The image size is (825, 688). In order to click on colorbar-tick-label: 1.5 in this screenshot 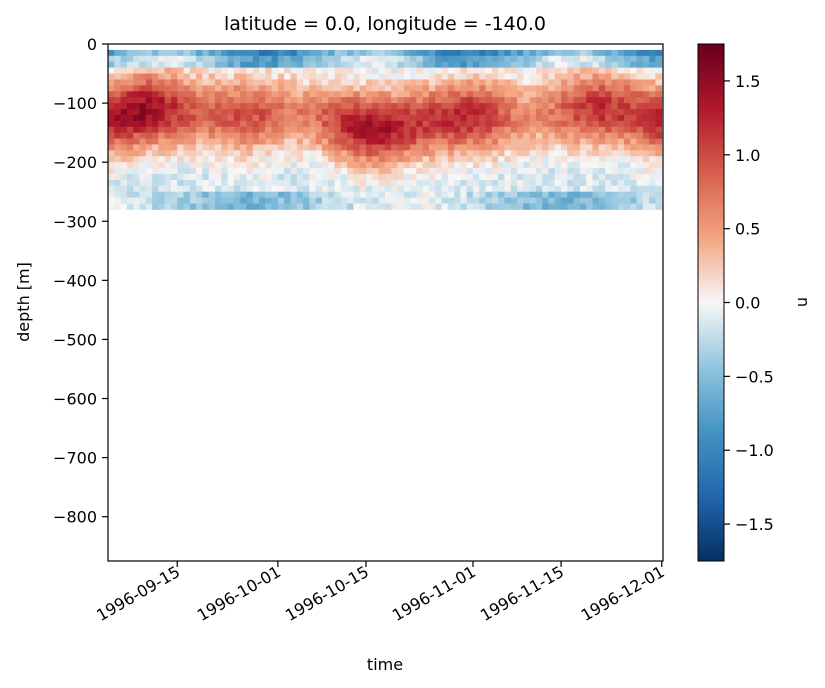, I will do `click(747, 81)`.